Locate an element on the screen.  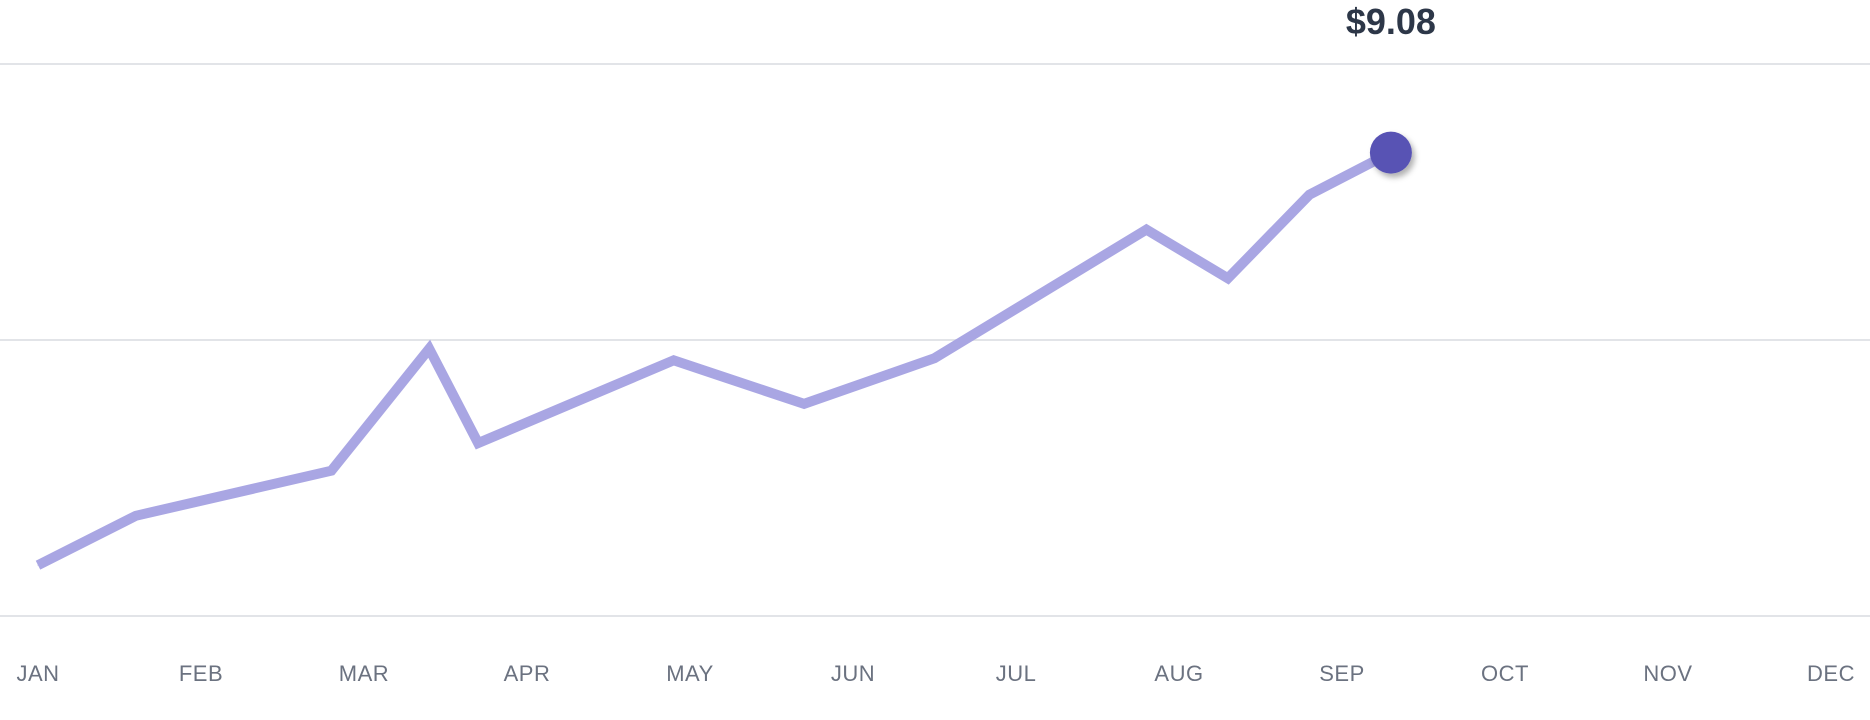
x-tick-label: MAR is located at coordinates (364, 673).